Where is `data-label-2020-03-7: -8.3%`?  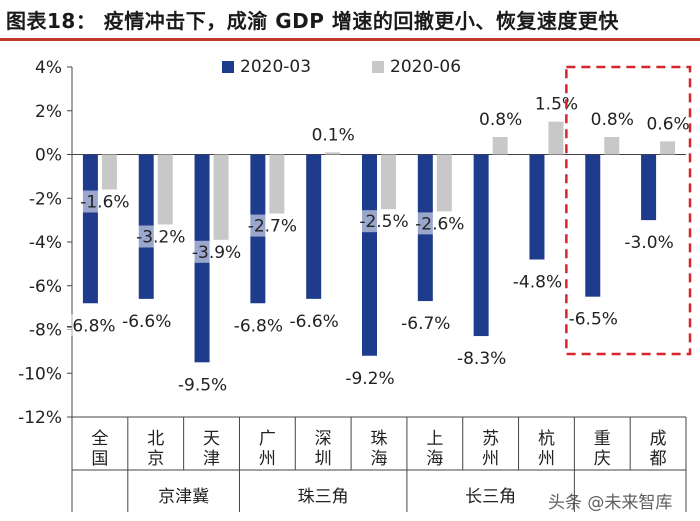
data-label-2020-03-7: -8.3% is located at coordinates (481, 359).